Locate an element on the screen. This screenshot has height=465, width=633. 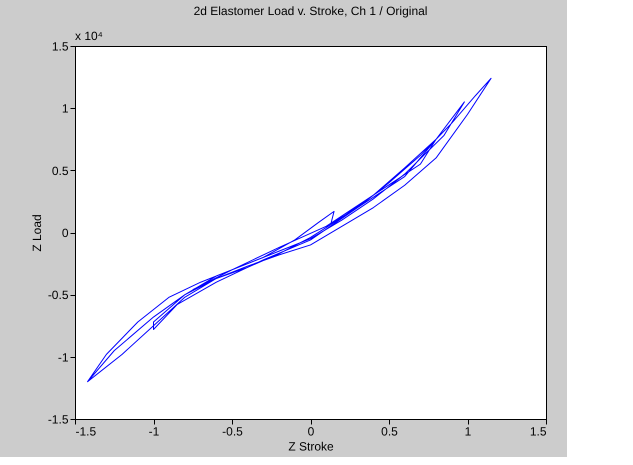
x-tick-label: -1.5 is located at coordinates (86, 431).